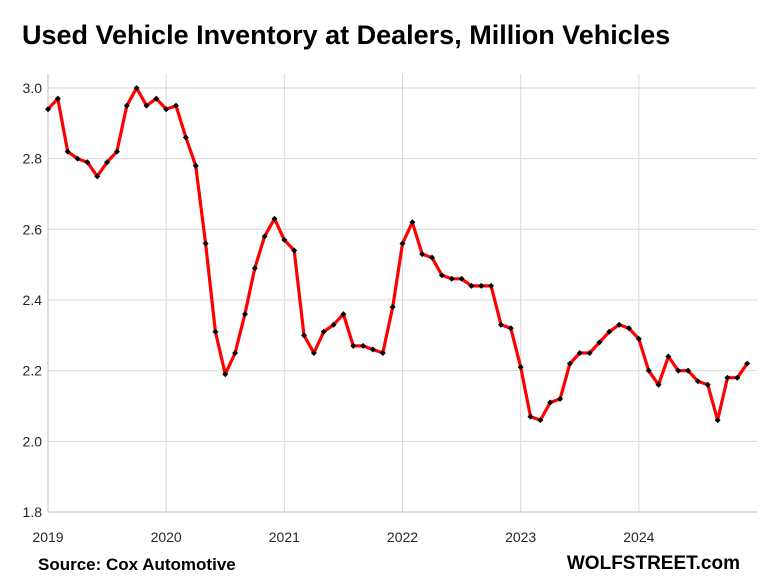  Describe the element at coordinates (284, 537) in the screenshot. I see `x-tick-label: 2021` at that location.